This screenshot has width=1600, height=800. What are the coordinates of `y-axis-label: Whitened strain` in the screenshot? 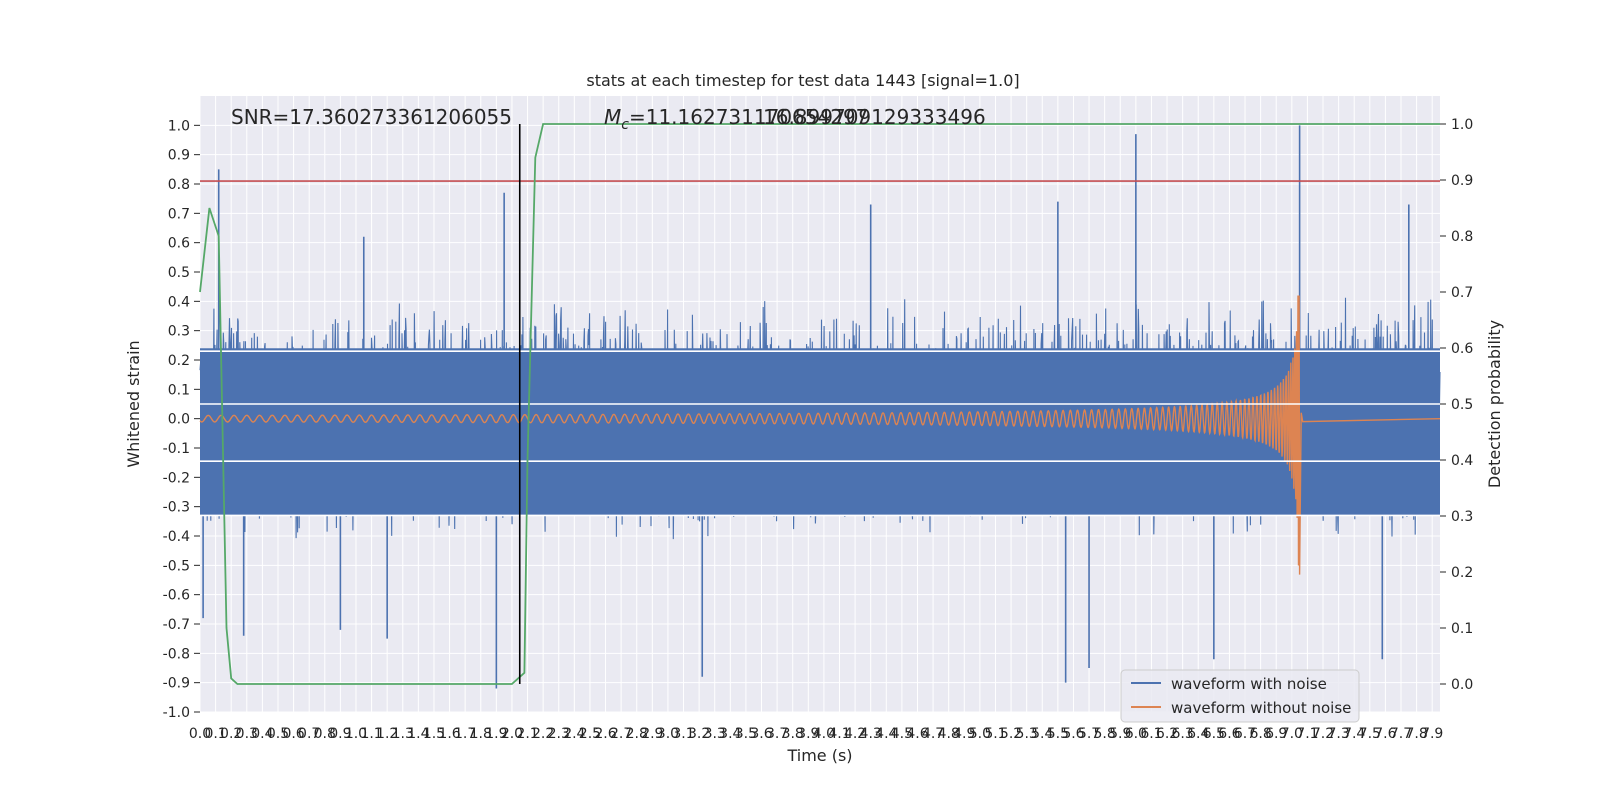 It's located at (133, 403).